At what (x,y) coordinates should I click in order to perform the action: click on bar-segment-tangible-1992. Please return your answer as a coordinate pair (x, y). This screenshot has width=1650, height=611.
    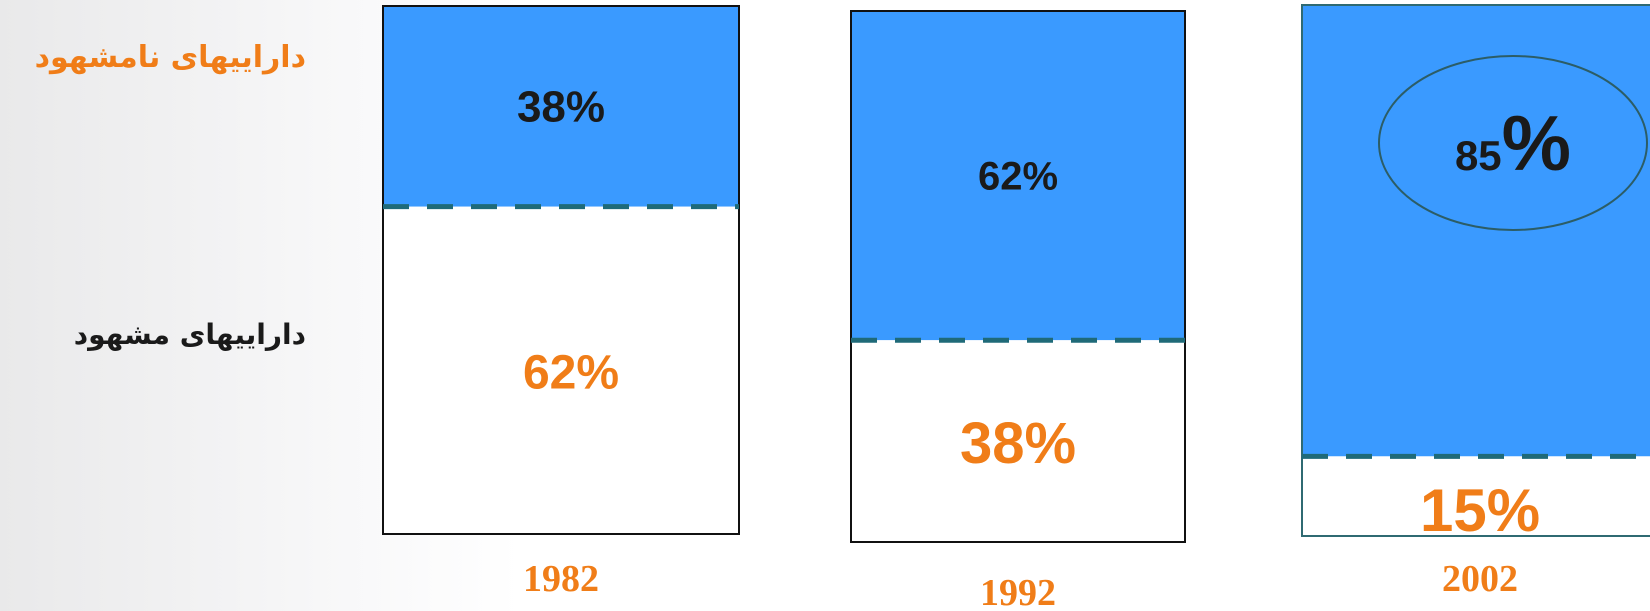
    Looking at the image, I should click on (1018, 441).